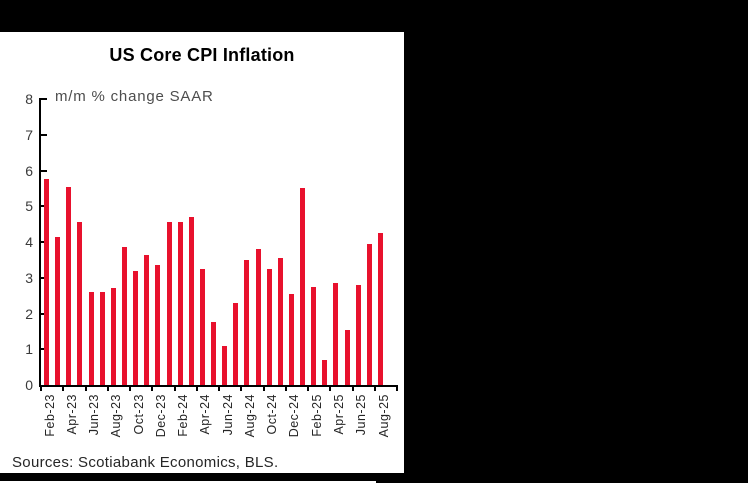 The image size is (748, 483). What do you see at coordinates (338, 414) in the screenshot?
I see `x-tick-label: Apr-25` at bounding box center [338, 414].